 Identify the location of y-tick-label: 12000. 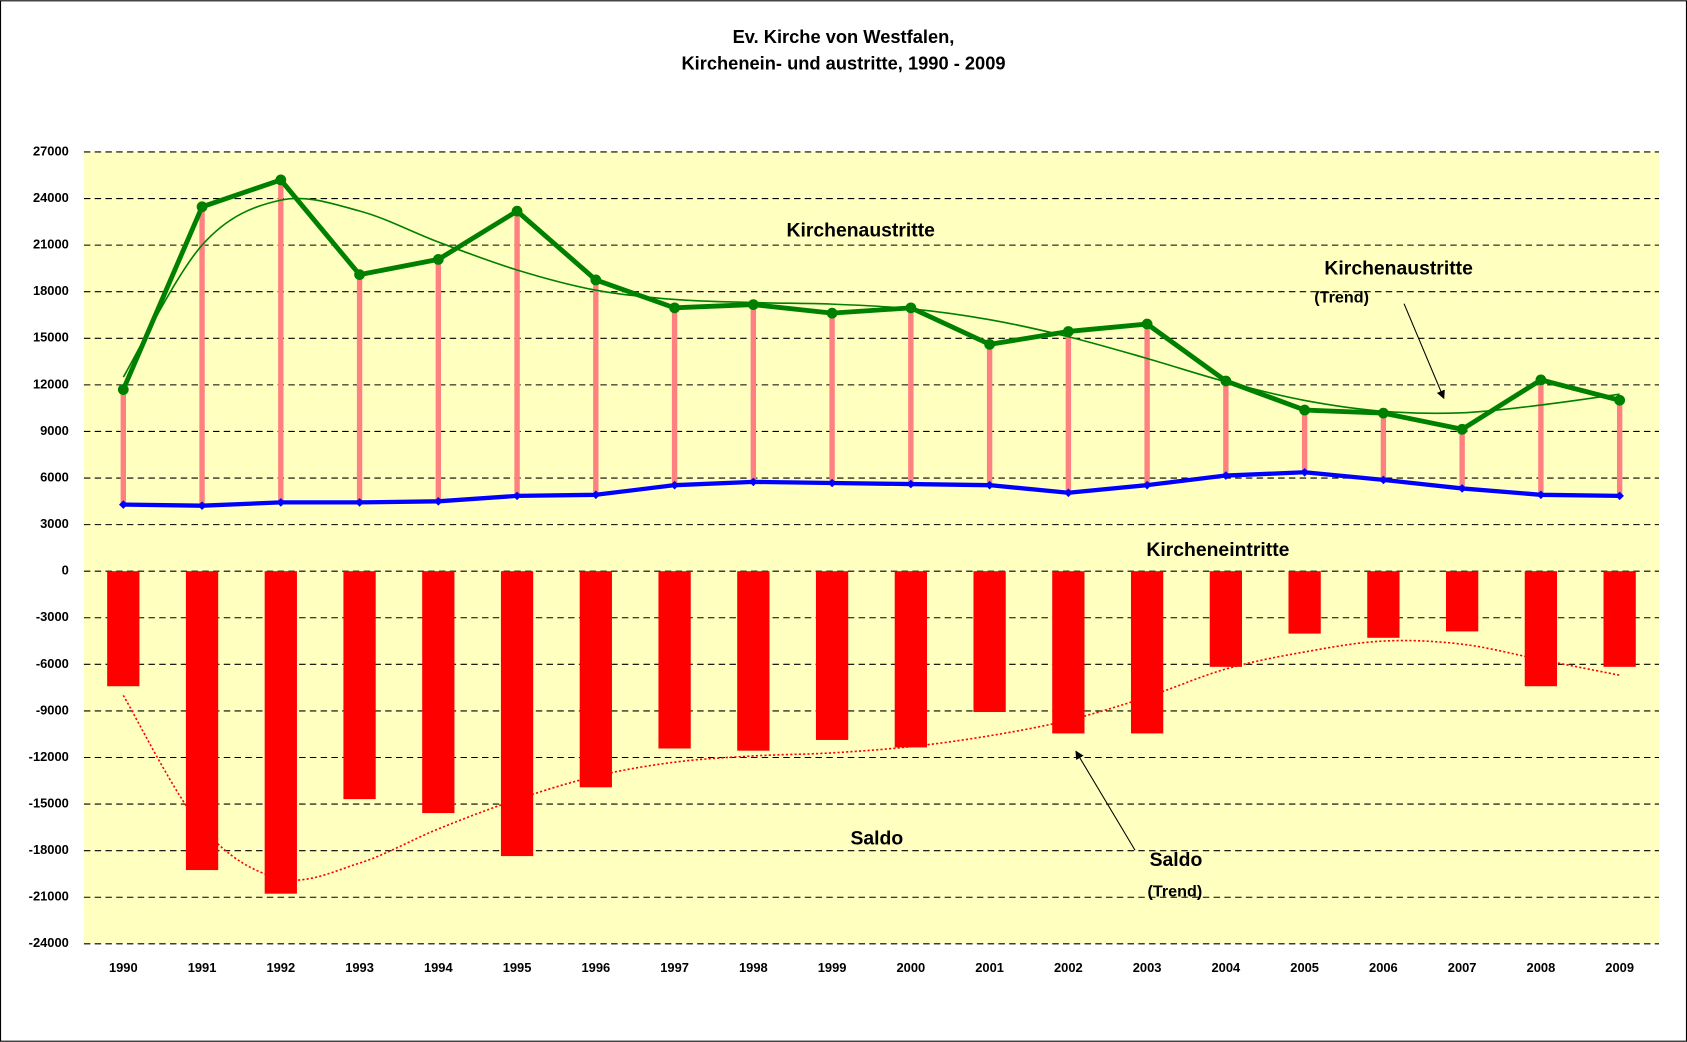
(51, 383).